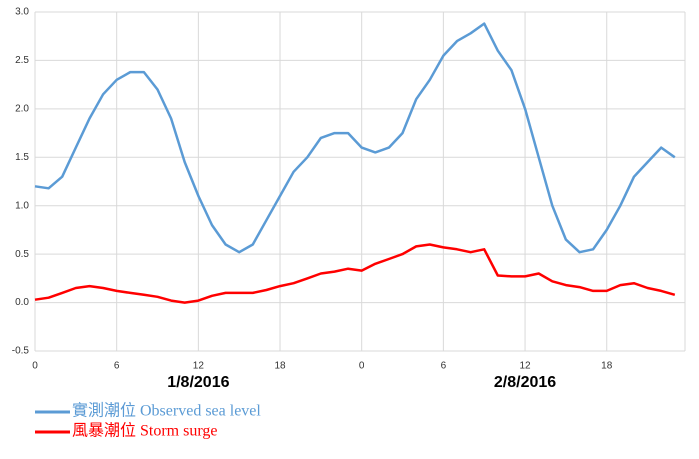 The image size is (699, 459). What do you see at coordinates (198, 382) in the screenshot?
I see `date-label: 1/8/2016` at bounding box center [198, 382].